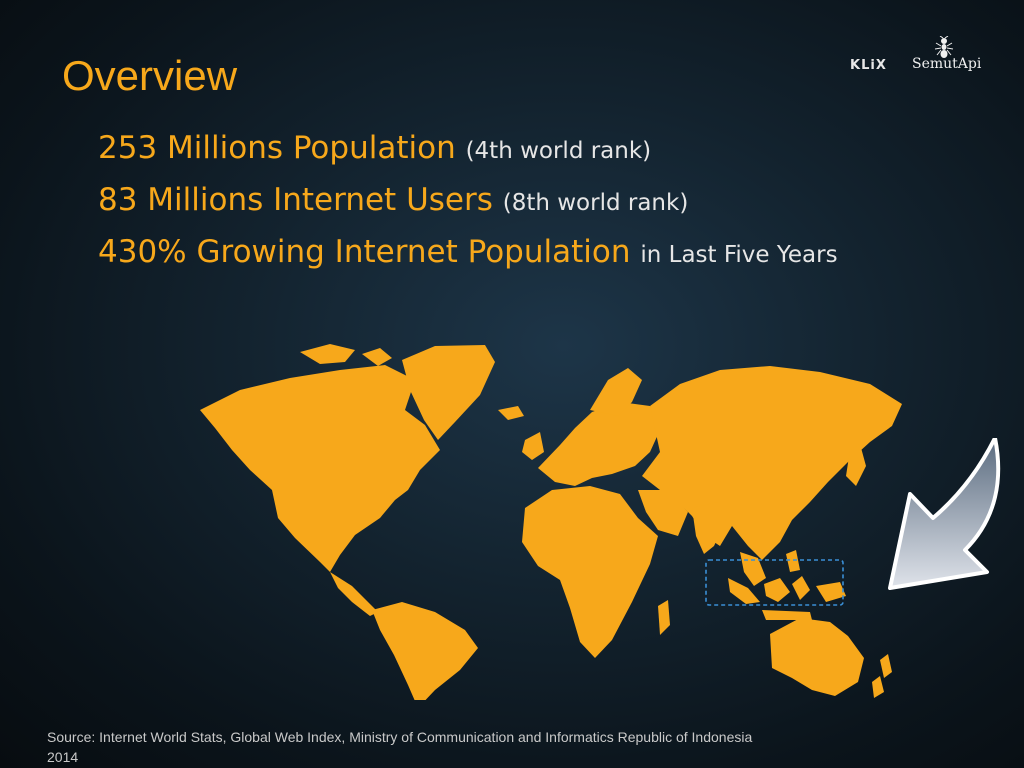 The image size is (1024, 768). I want to click on klix-logo: KLiX, so click(868, 65).